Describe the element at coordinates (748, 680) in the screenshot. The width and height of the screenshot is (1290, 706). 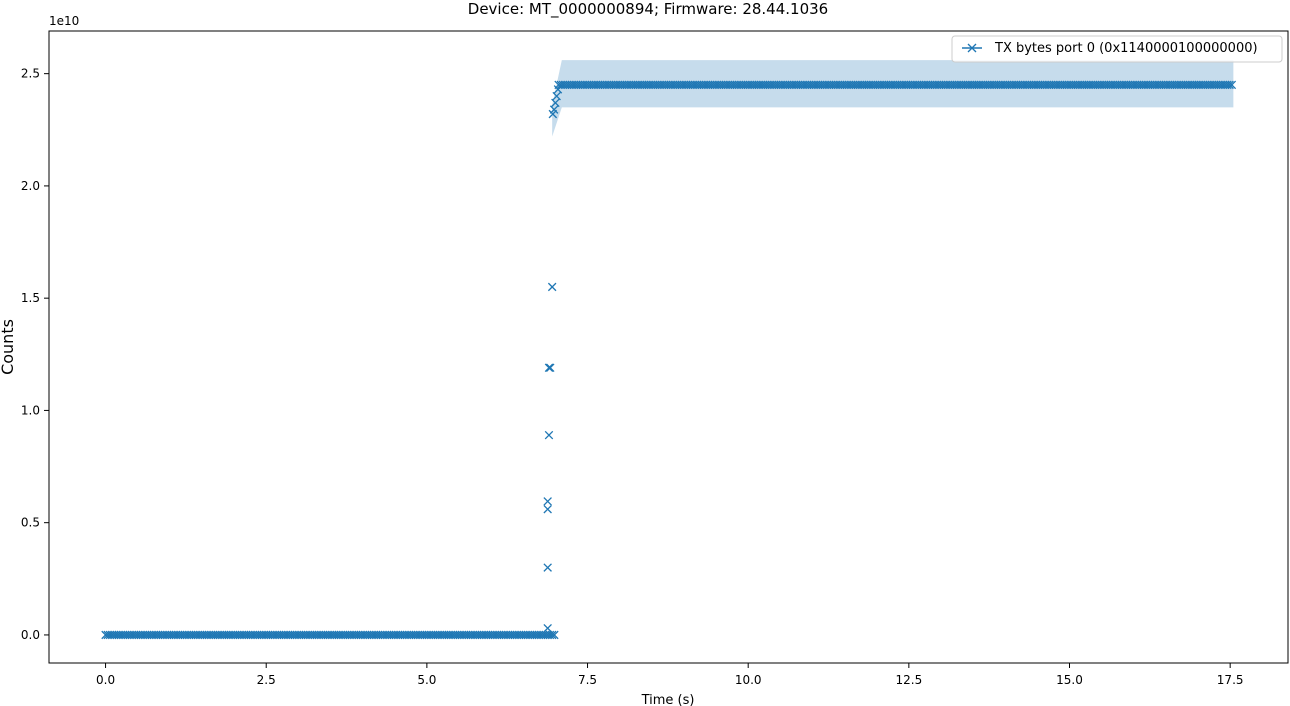
I see `x-tick-label: 10.0` at that location.